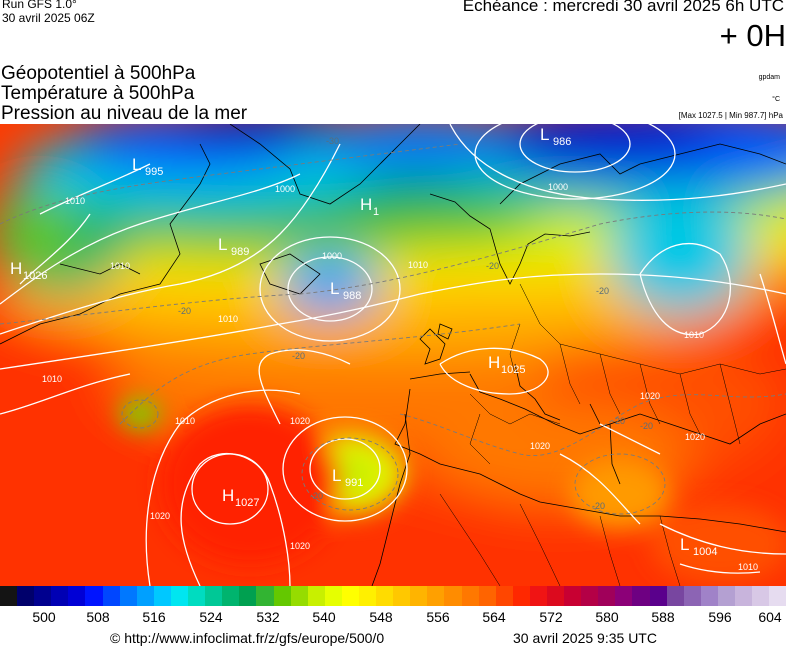 The height and width of the screenshot is (648, 786). I want to click on pressure-center-low: L 988, so click(345, 290).